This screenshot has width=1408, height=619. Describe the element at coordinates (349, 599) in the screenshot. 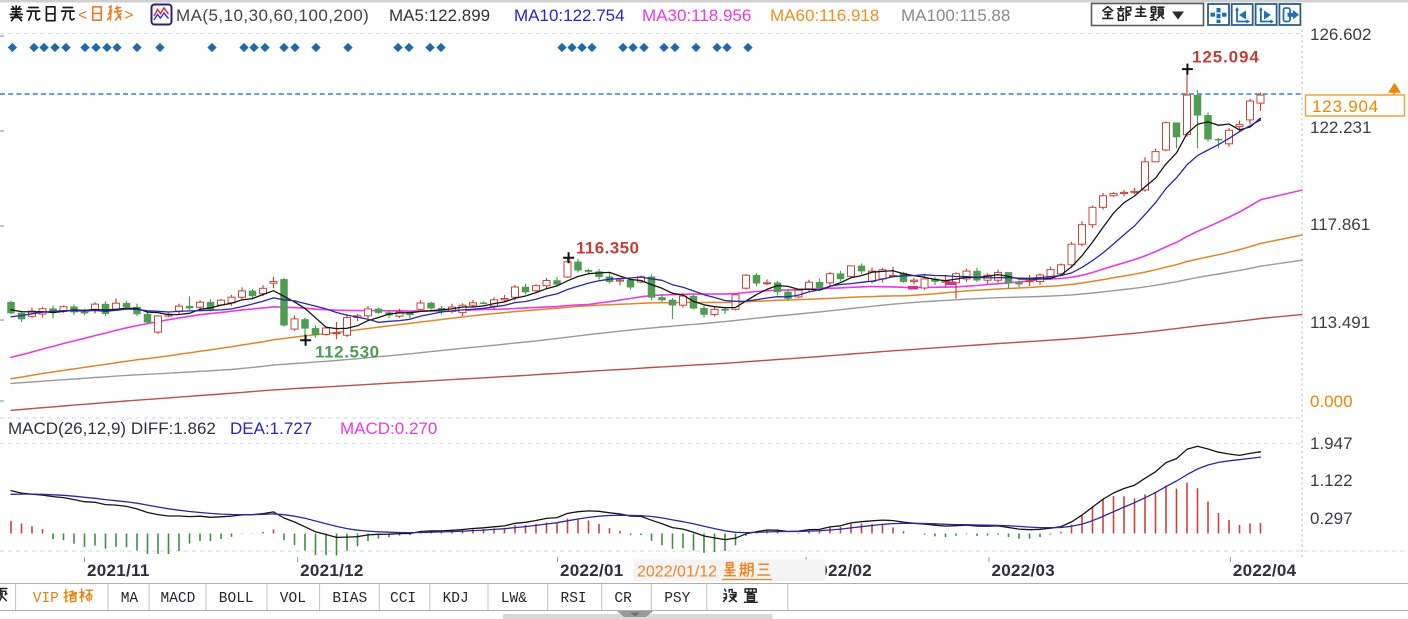

I see `svg-text: BIAS` at that location.